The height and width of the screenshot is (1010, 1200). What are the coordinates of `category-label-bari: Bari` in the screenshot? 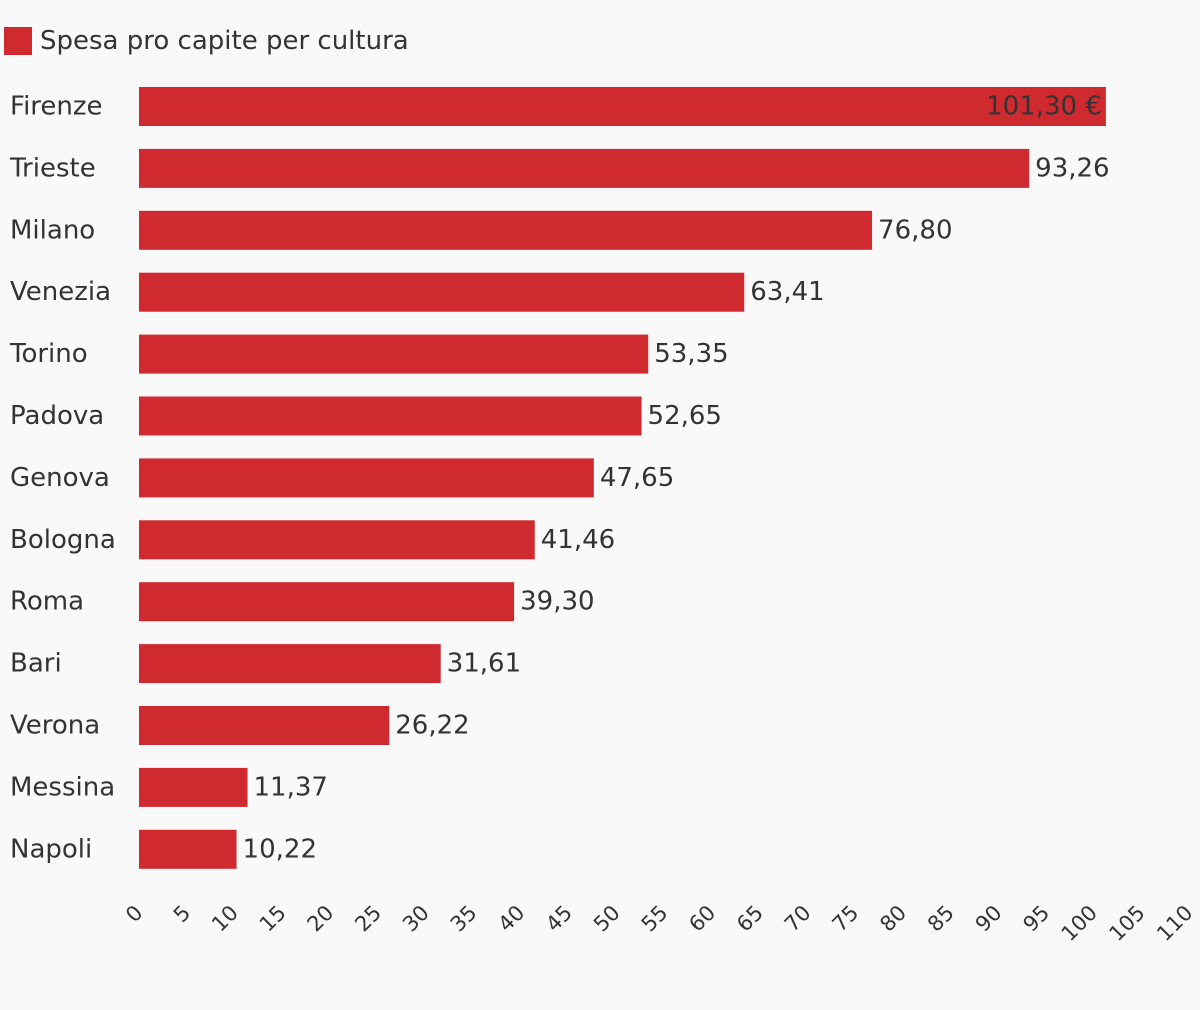 It's located at (36, 664).